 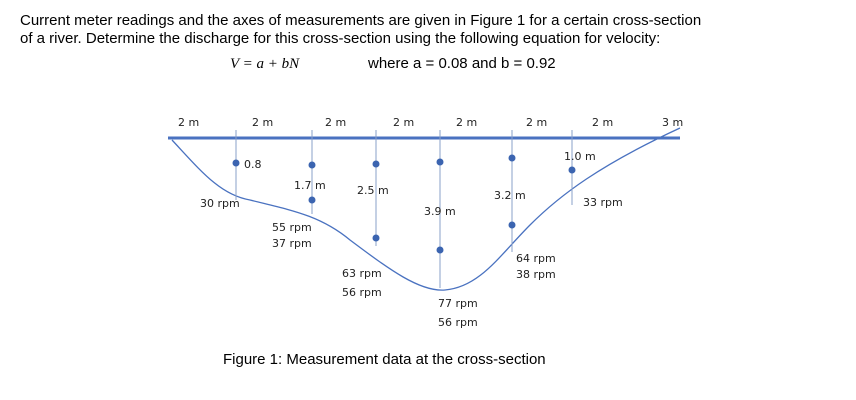 What do you see at coordinates (373, 190) in the screenshot?
I see `depth-label: 2.5 m` at bounding box center [373, 190].